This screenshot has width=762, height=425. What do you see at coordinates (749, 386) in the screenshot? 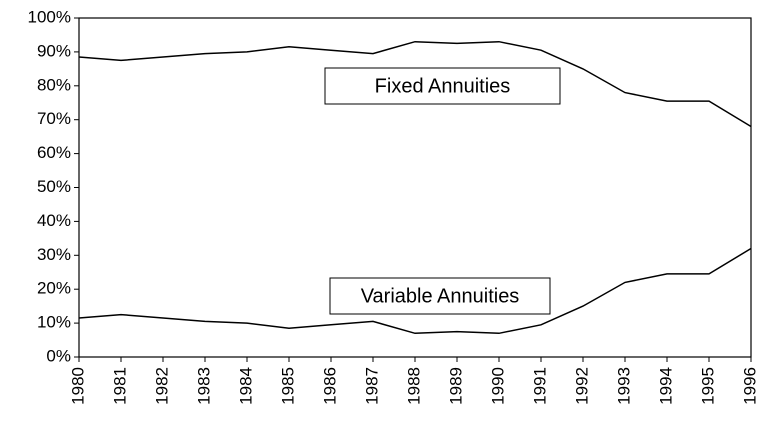
I see `x-tick-label: 1996` at bounding box center [749, 386].